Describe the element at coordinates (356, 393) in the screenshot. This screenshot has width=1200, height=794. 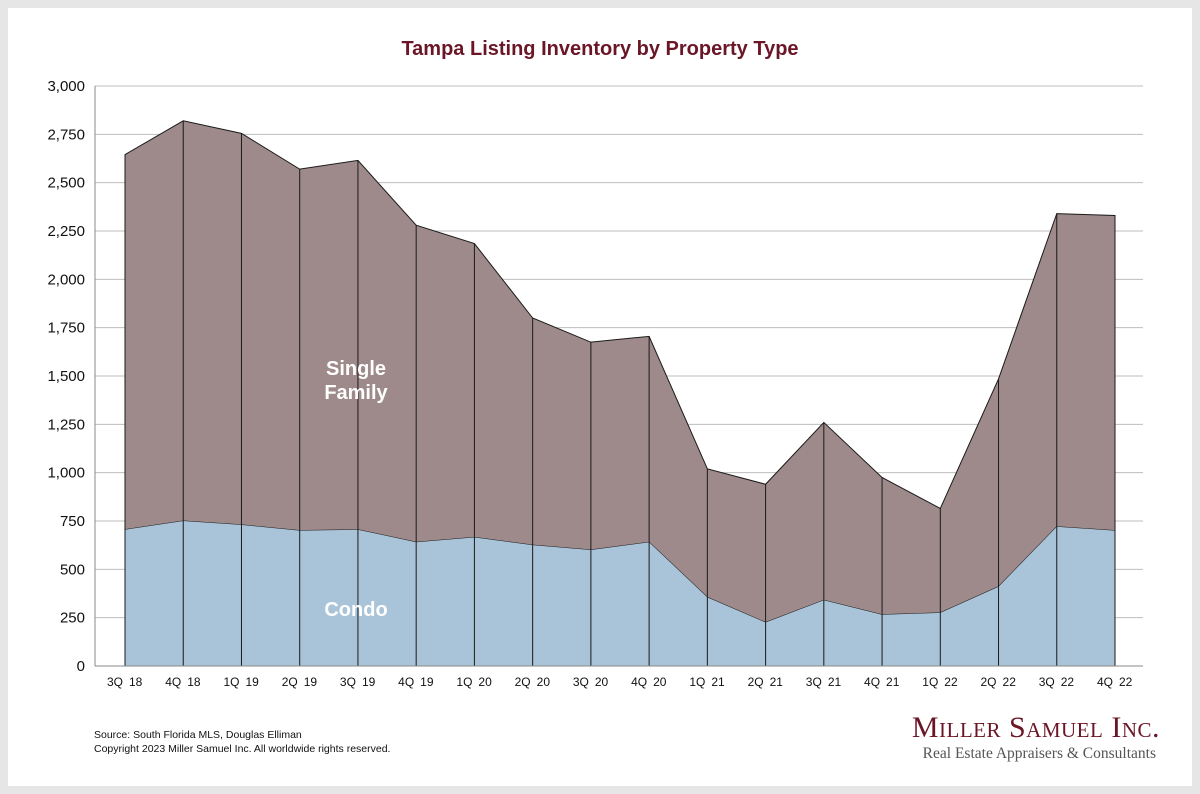
I see `area-label-single-family: Family` at that location.